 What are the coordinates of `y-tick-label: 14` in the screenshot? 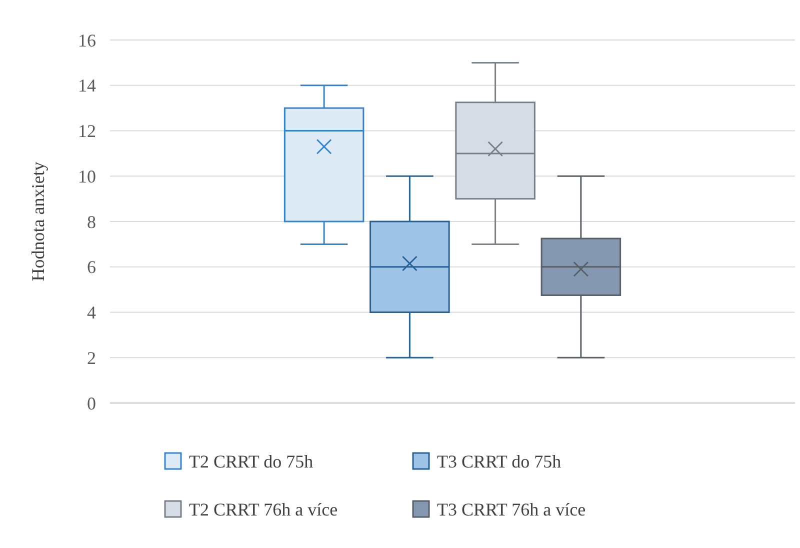 It's located at (87, 86).